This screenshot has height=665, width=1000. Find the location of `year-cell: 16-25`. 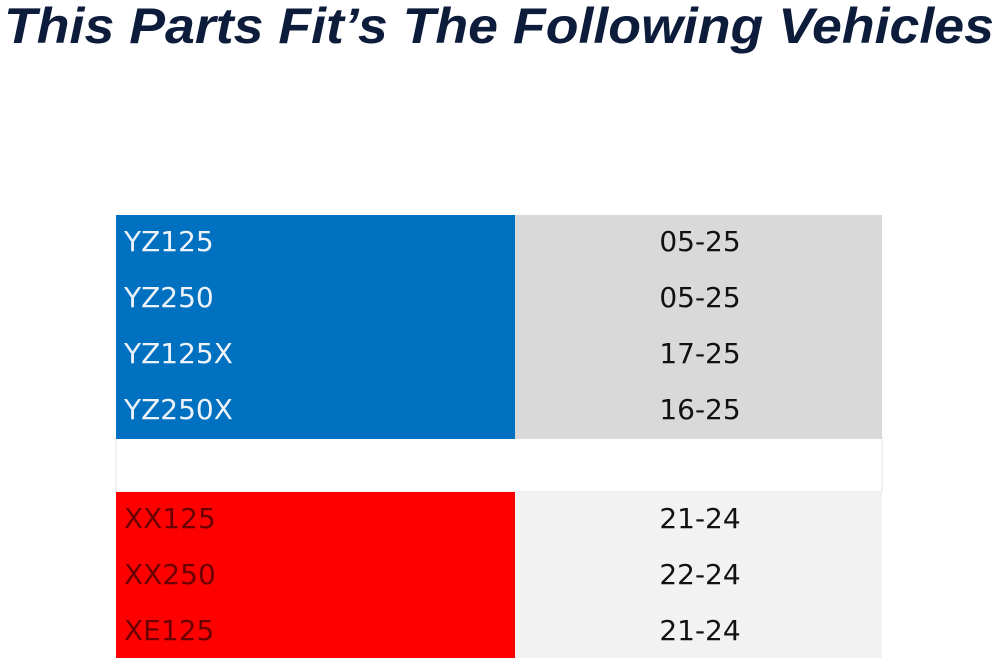

year-cell: 16-25 is located at coordinates (699, 409).